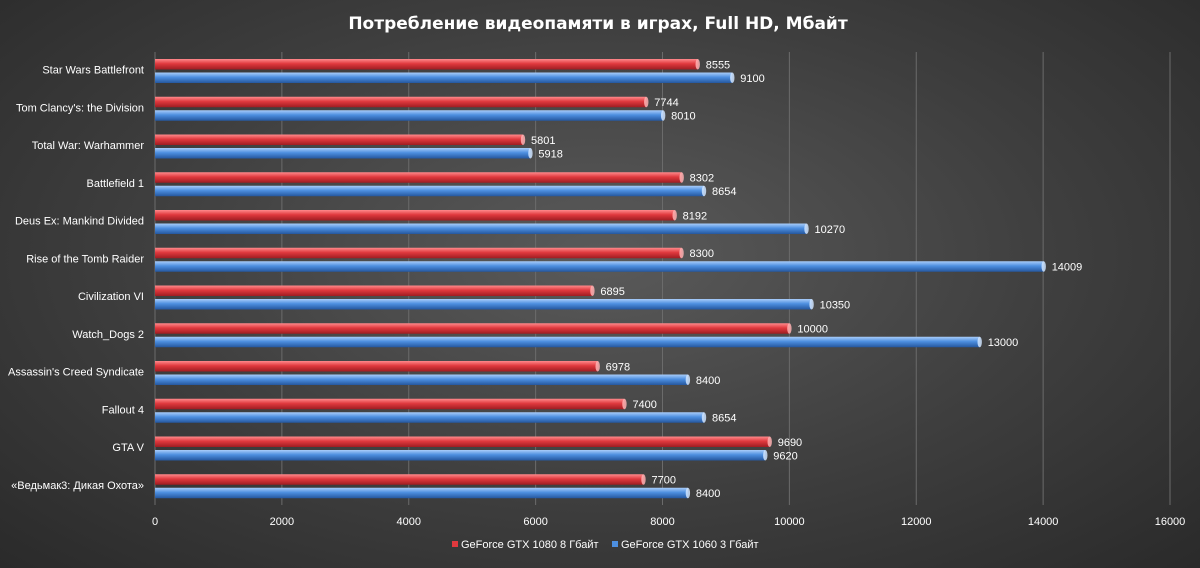 Image resolution: width=1200 pixels, height=568 pixels. What do you see at coordinates (530, 545) in the screenshot?
I see `legend-entry: GeForce GTX 1080 8 Гбайт` at bounding box center [530, 545].